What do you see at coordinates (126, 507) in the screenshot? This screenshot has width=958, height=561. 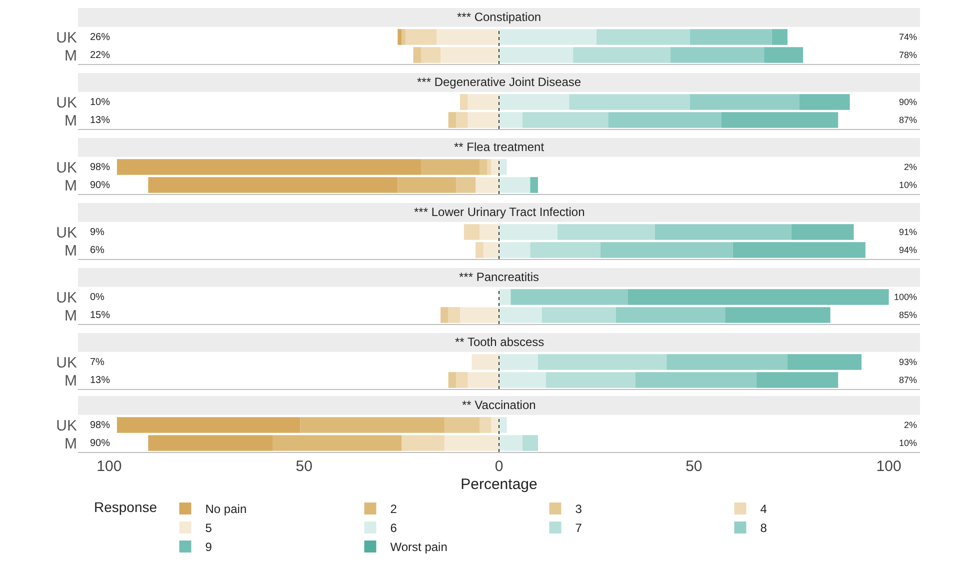 I see `legend-title: Response` at bounding box center [126, 507].